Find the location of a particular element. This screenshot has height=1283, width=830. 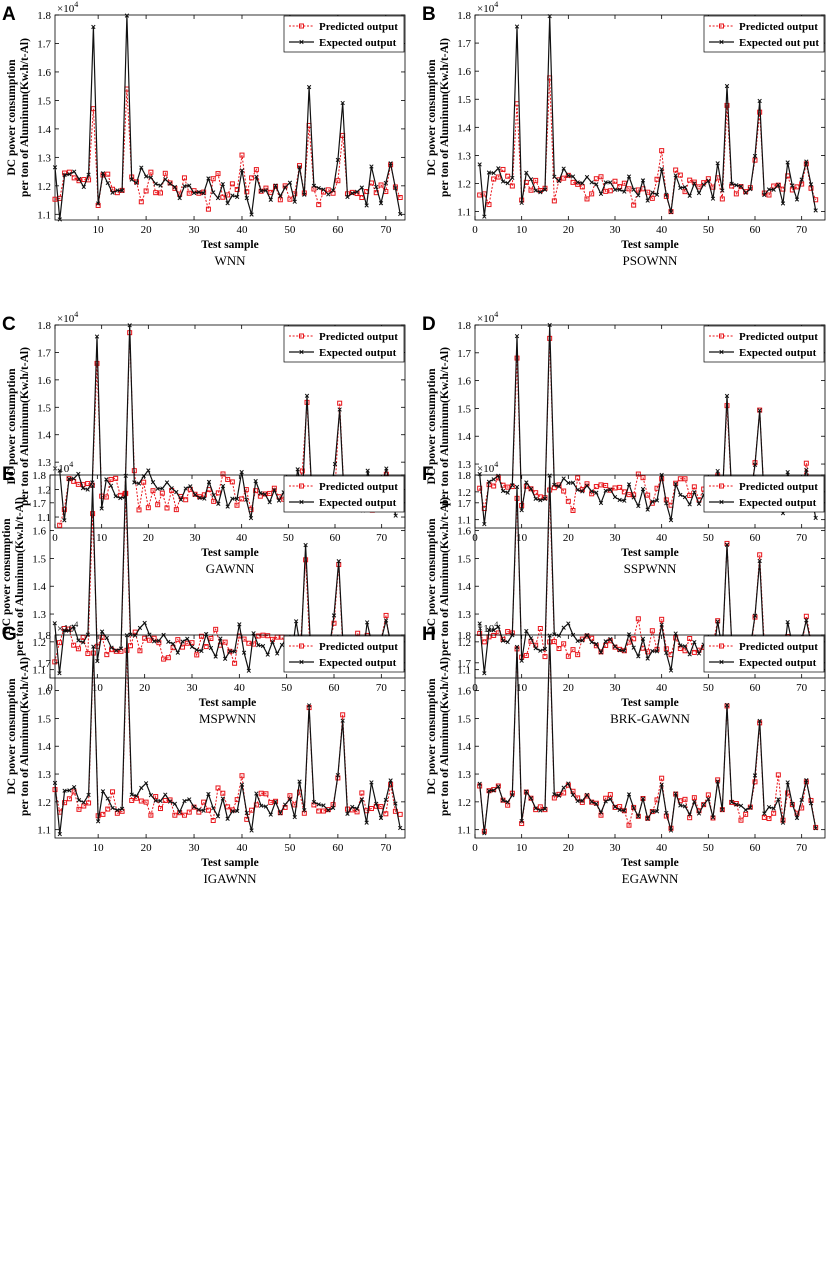

x-tick-label: 20 is located at coordinates (569, 538).